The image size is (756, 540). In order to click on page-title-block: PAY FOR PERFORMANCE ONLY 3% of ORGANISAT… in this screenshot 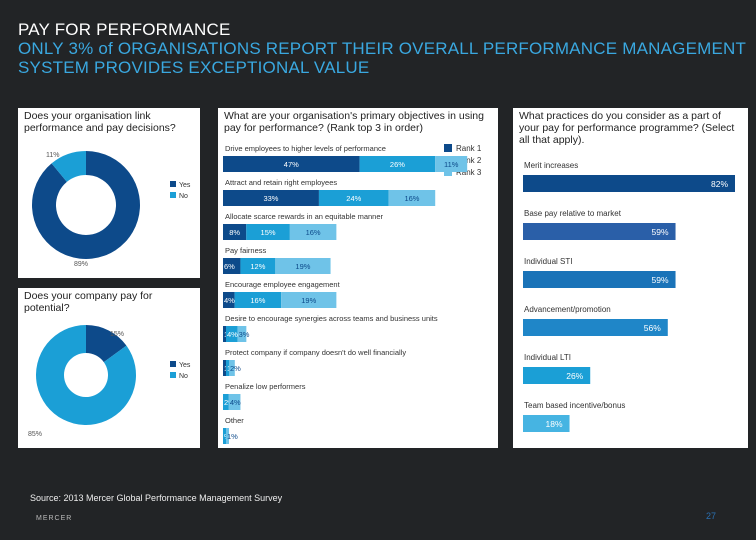, I will do `click(383, 48)`.